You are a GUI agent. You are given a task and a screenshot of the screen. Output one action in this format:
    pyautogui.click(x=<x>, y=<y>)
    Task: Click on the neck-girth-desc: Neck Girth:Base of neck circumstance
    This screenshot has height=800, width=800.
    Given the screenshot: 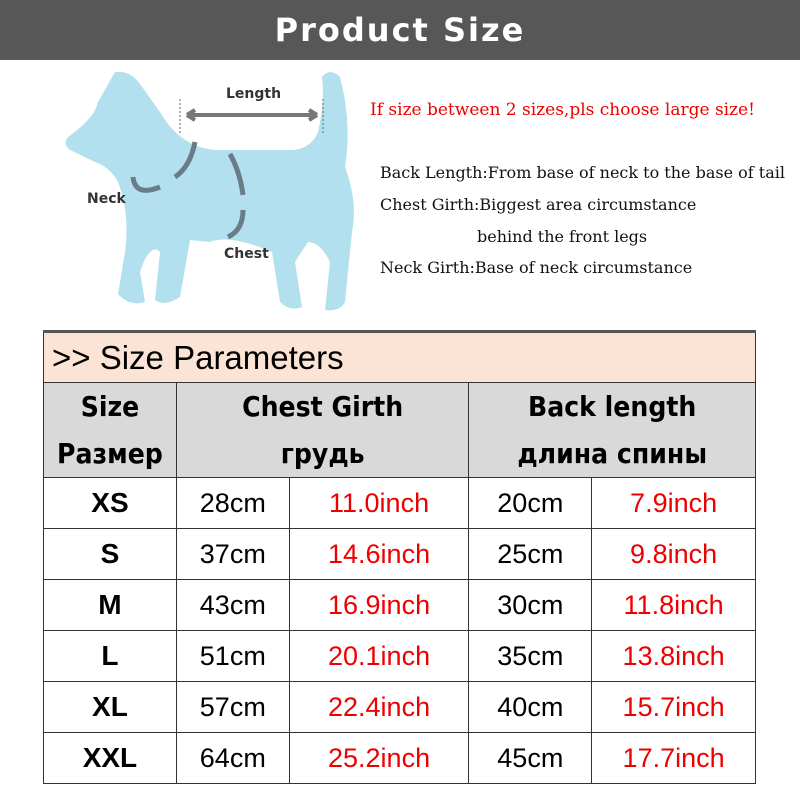 What is the action you would take?
    pyautogui.click(x=536, y=267)
    